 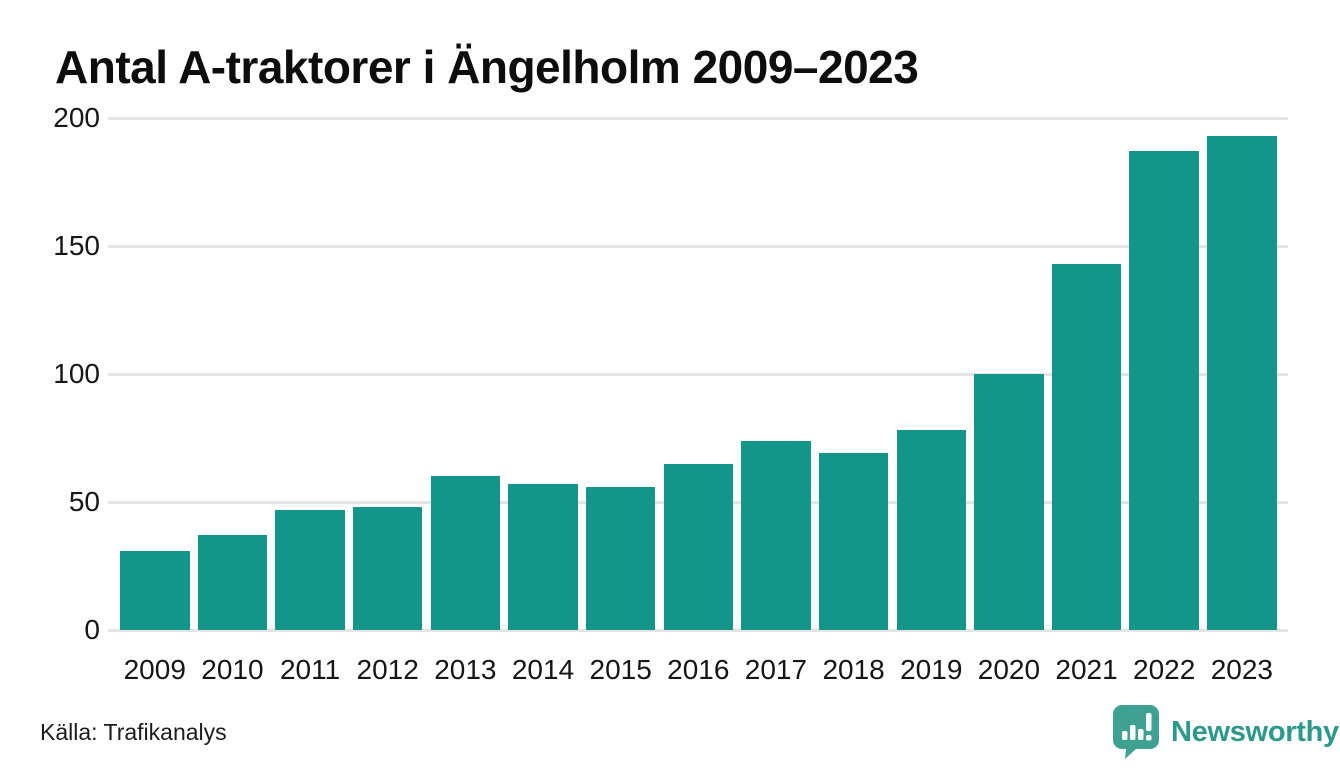 I want to click on bar-2014, so click(x=543, y=557).